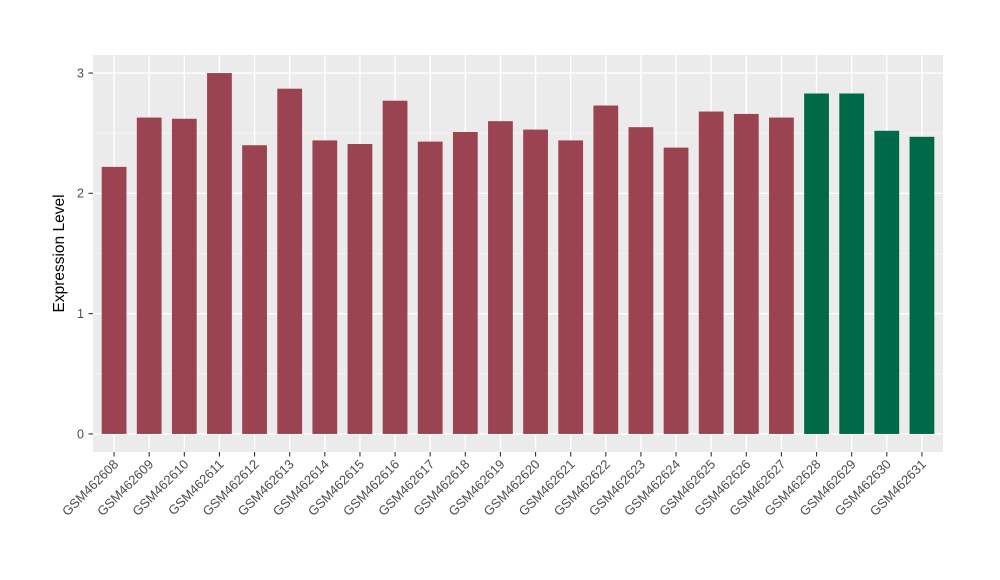 The height and width of the screenshot is (580, 1000). Describe the element at coordinates (59, 253) in the screenshot. I see `y-axis-title: Expression Level` at that location.